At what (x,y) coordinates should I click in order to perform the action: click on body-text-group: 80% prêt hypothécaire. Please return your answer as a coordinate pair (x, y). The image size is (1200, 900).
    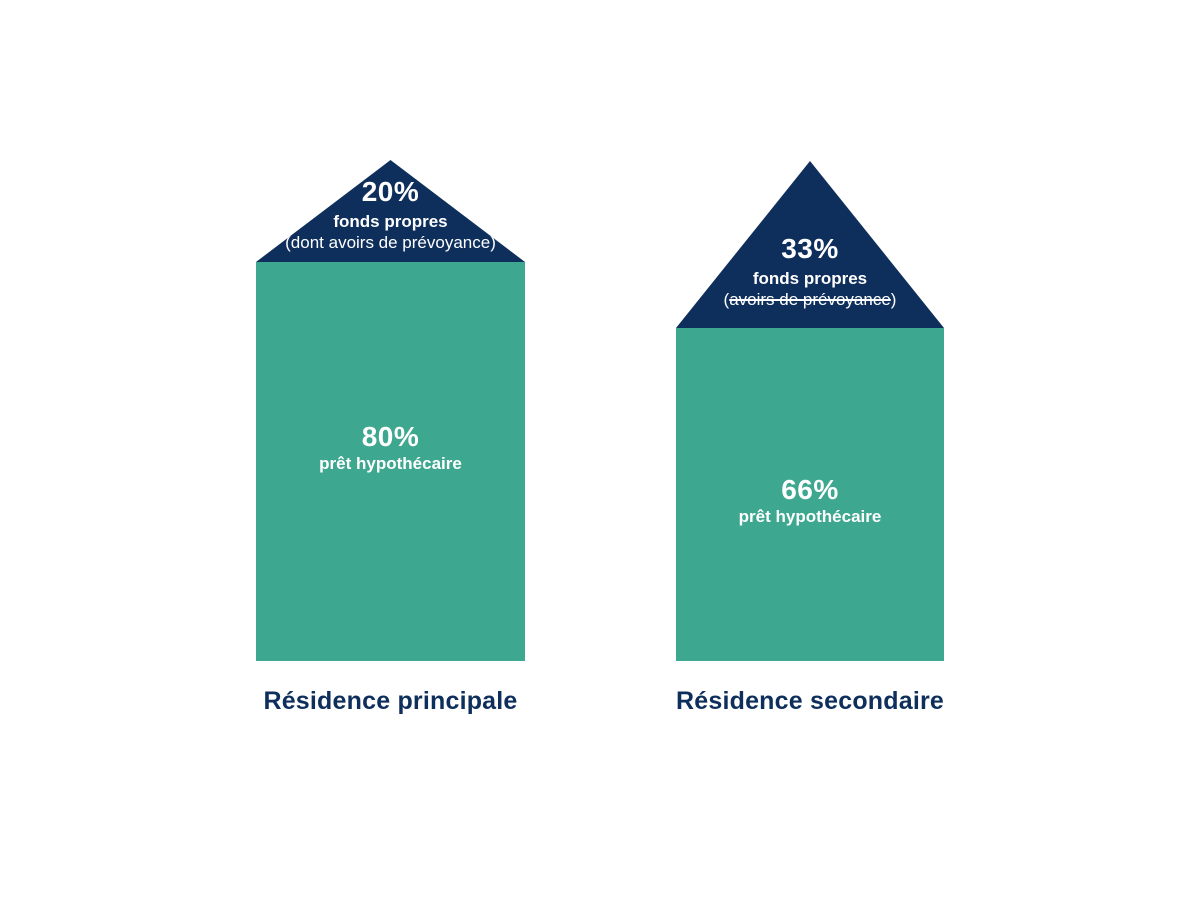
    Looking at the image, I should click on (390, 447).